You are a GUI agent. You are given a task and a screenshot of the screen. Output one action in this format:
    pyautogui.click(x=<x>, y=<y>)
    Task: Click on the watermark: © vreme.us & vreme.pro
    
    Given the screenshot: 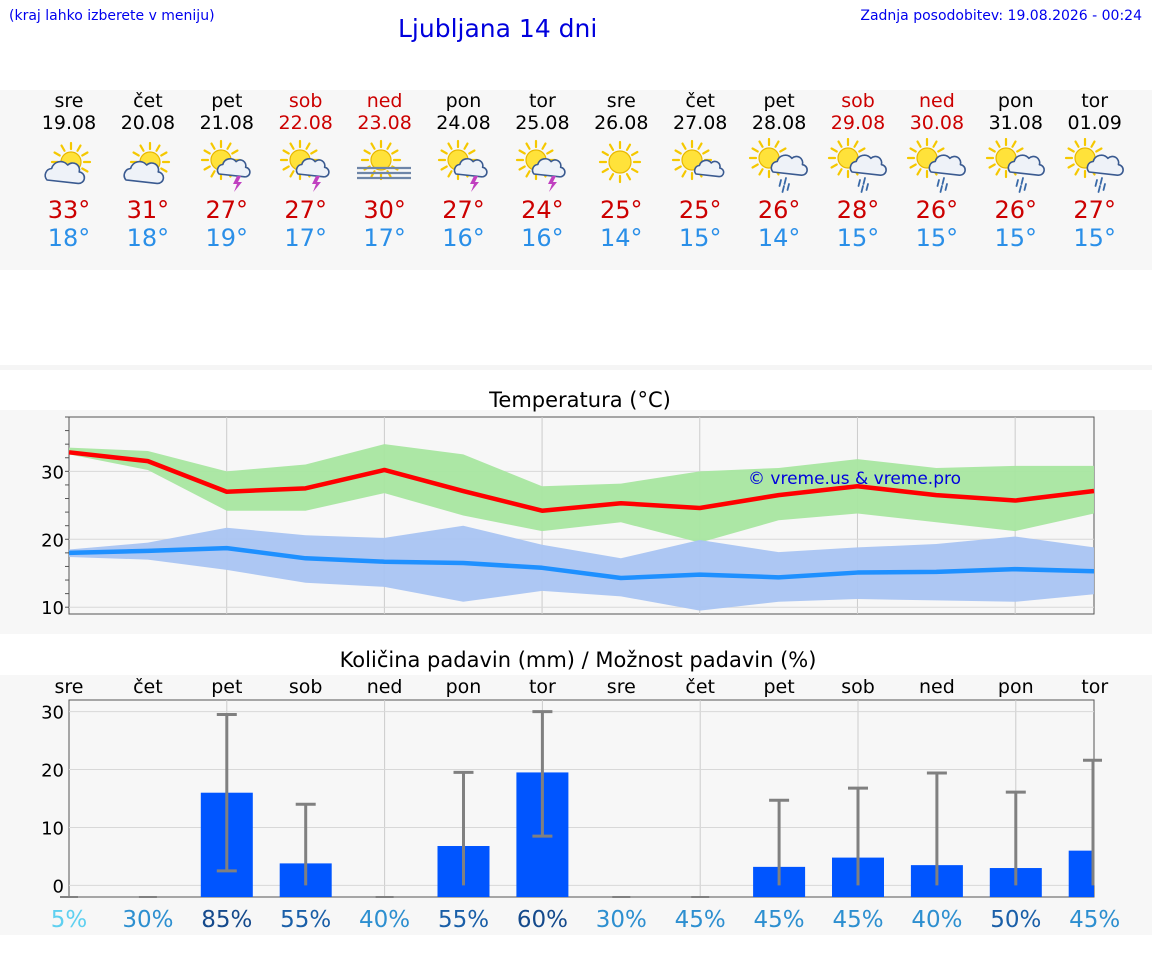 What is the action you would take?
    pyautogui.click(x=854, y=479)
    